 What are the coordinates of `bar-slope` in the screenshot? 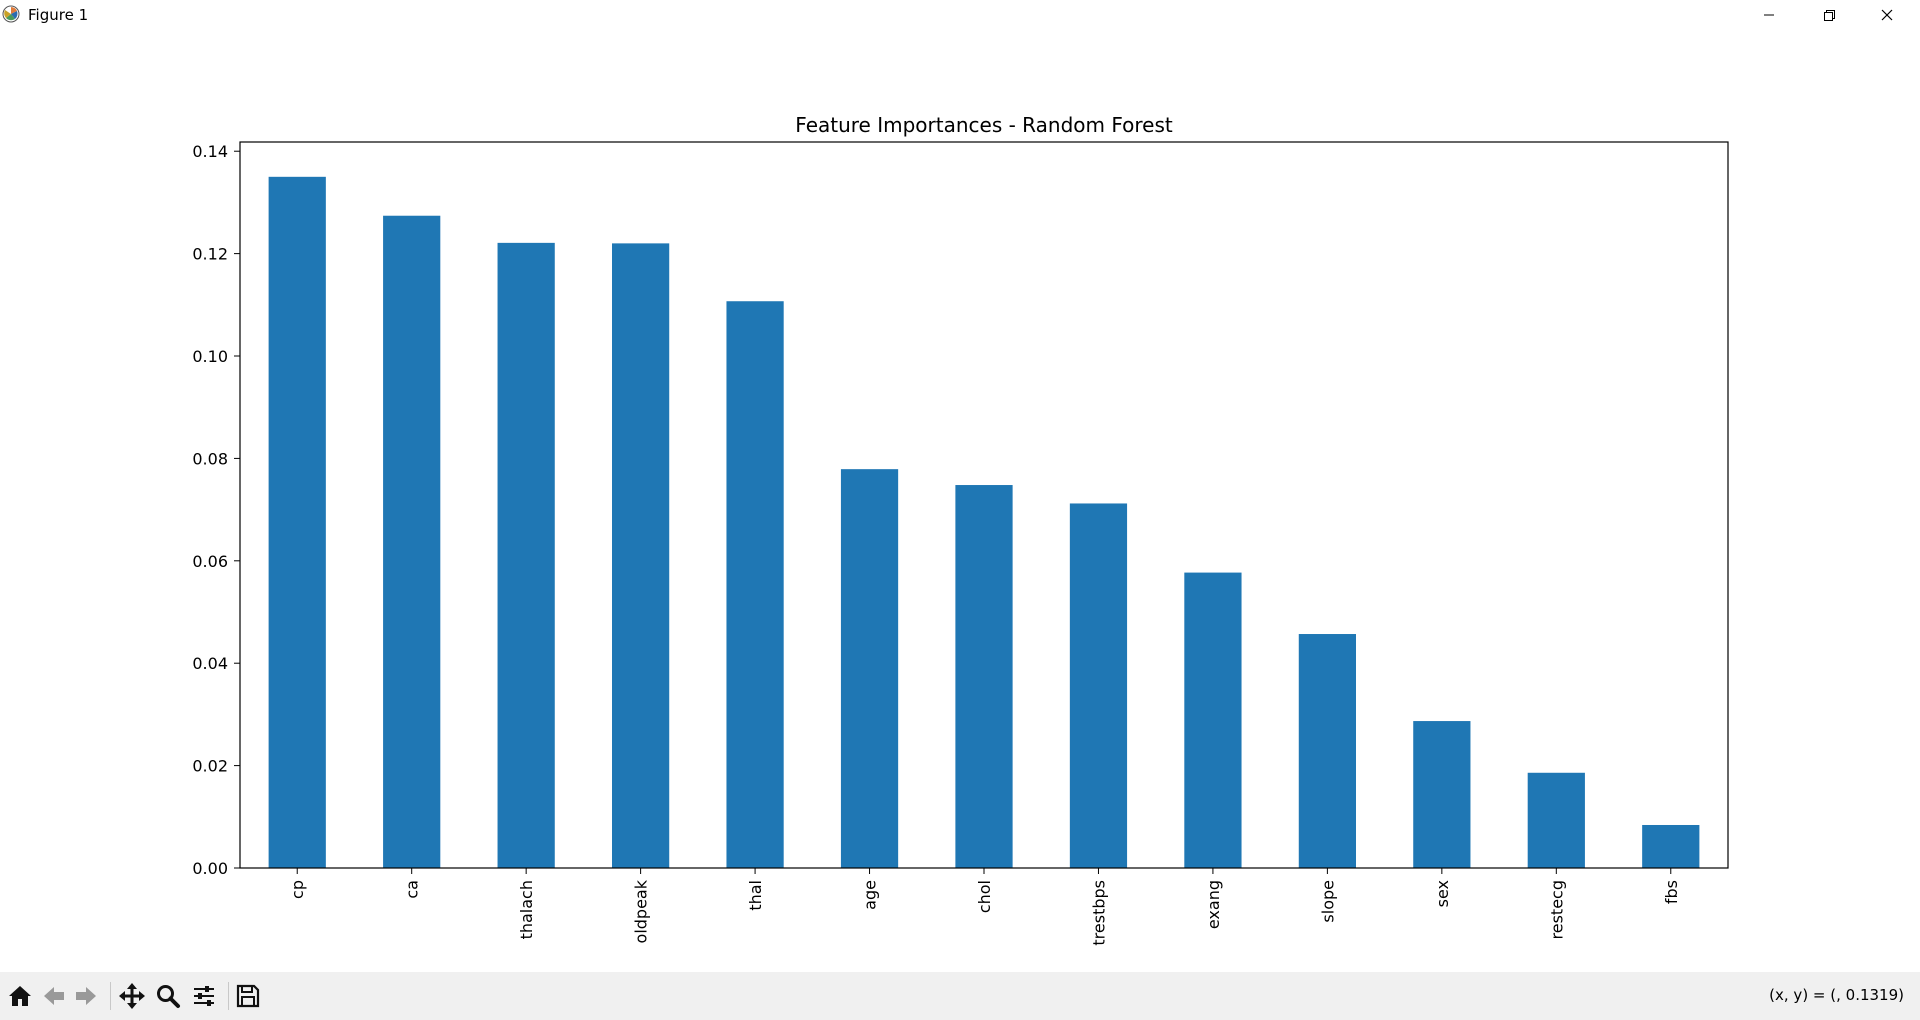 It's located at (1327, 751).